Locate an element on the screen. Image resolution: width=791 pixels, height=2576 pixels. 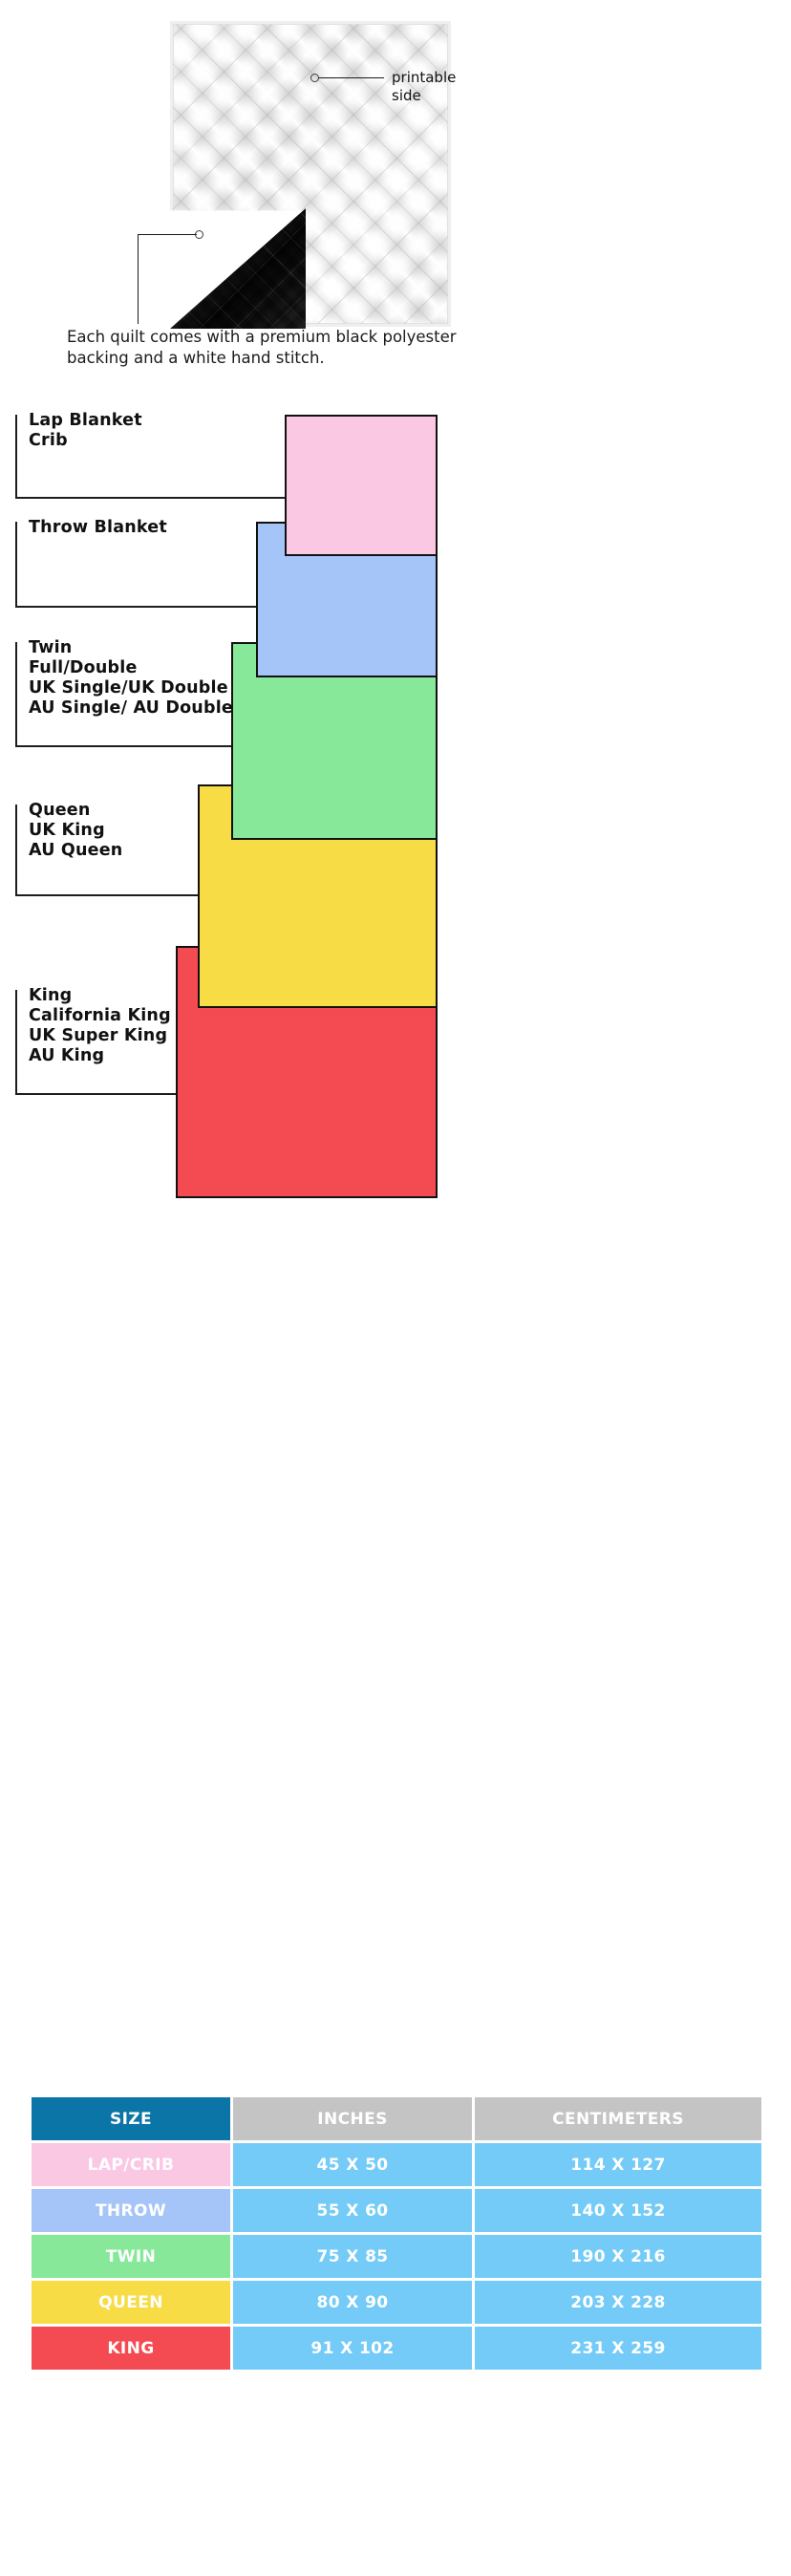
table-header-centimeters: CENTIMETERS is located at coordinates (618, 2118).